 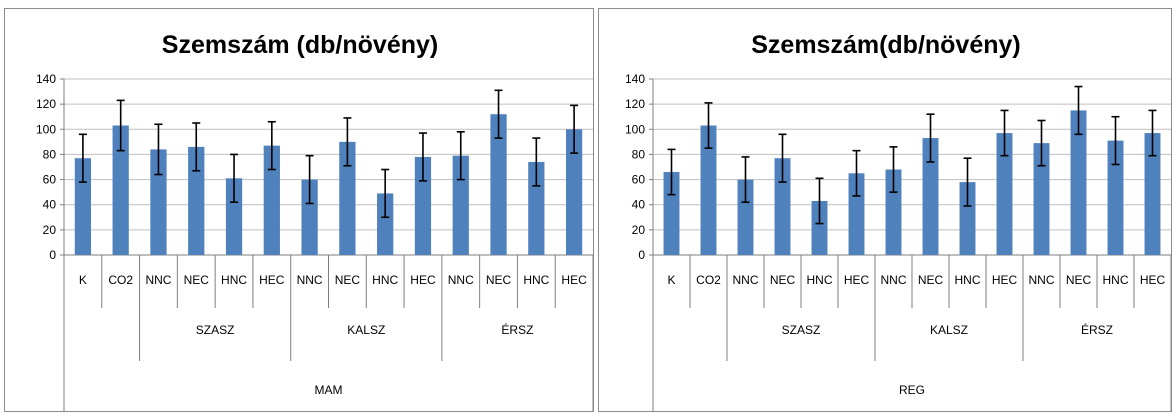 I want to click on chart-title: Szemszám (db/növény), so click(x=300, y=45).